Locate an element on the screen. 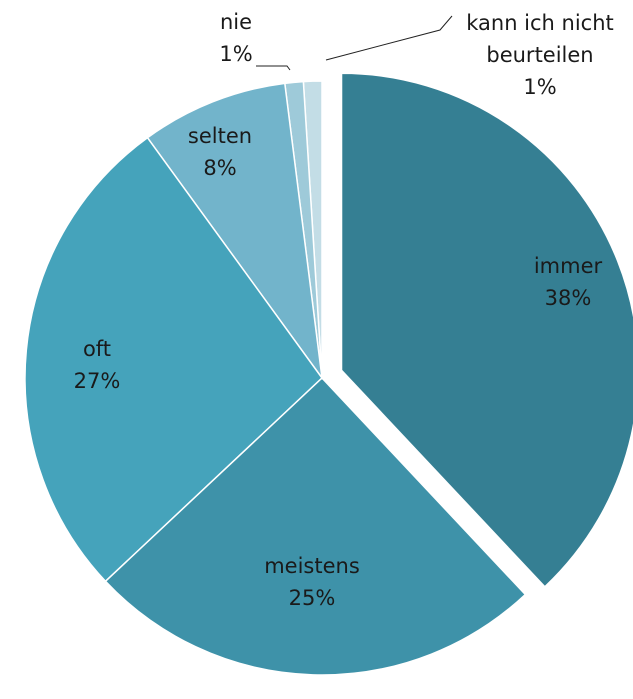  slice-label: immer 38% is located at coordinates (568, 282).